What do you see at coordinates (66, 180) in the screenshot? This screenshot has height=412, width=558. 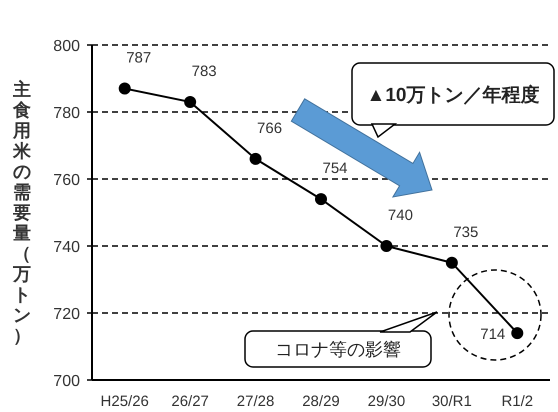 I see `y-tick-label: 760` at bounding box center [66, 180].